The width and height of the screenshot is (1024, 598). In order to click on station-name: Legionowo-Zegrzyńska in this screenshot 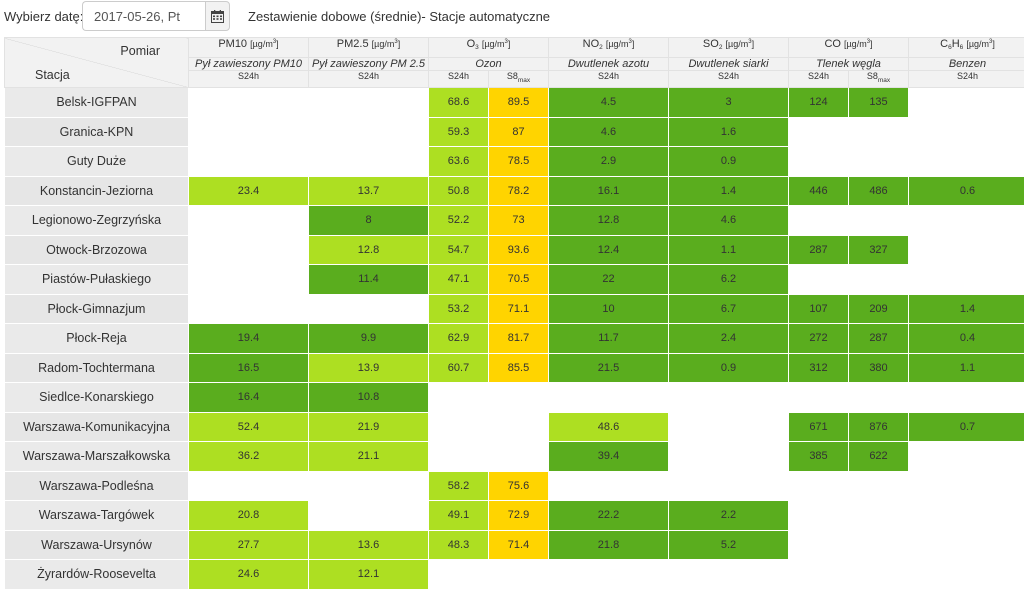, I will do `click(96, 220)`.